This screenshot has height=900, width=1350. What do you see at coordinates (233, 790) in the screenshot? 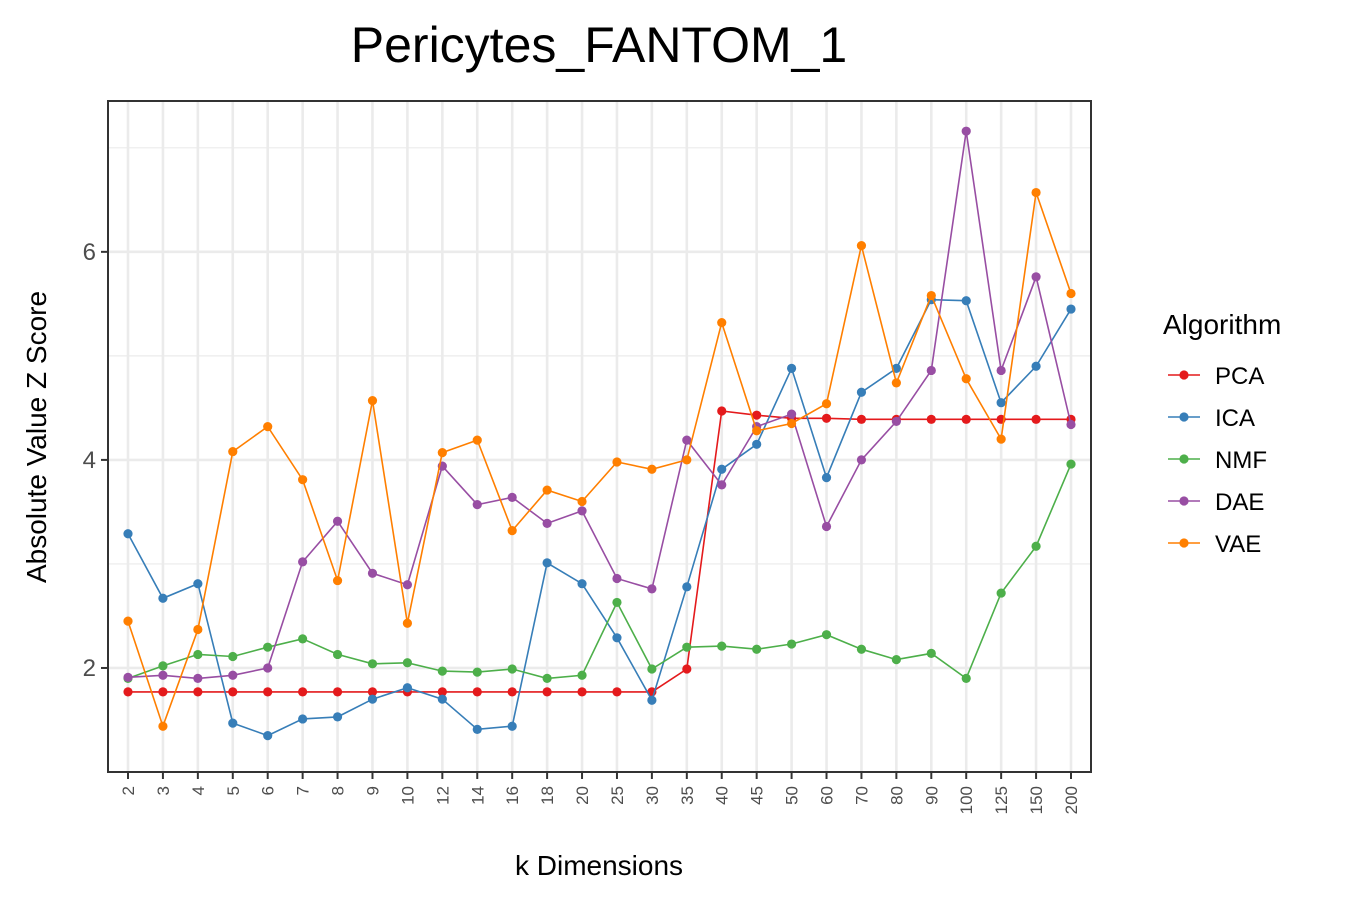
I see `x-tick-label: 5` at bounding box center [233, 790].